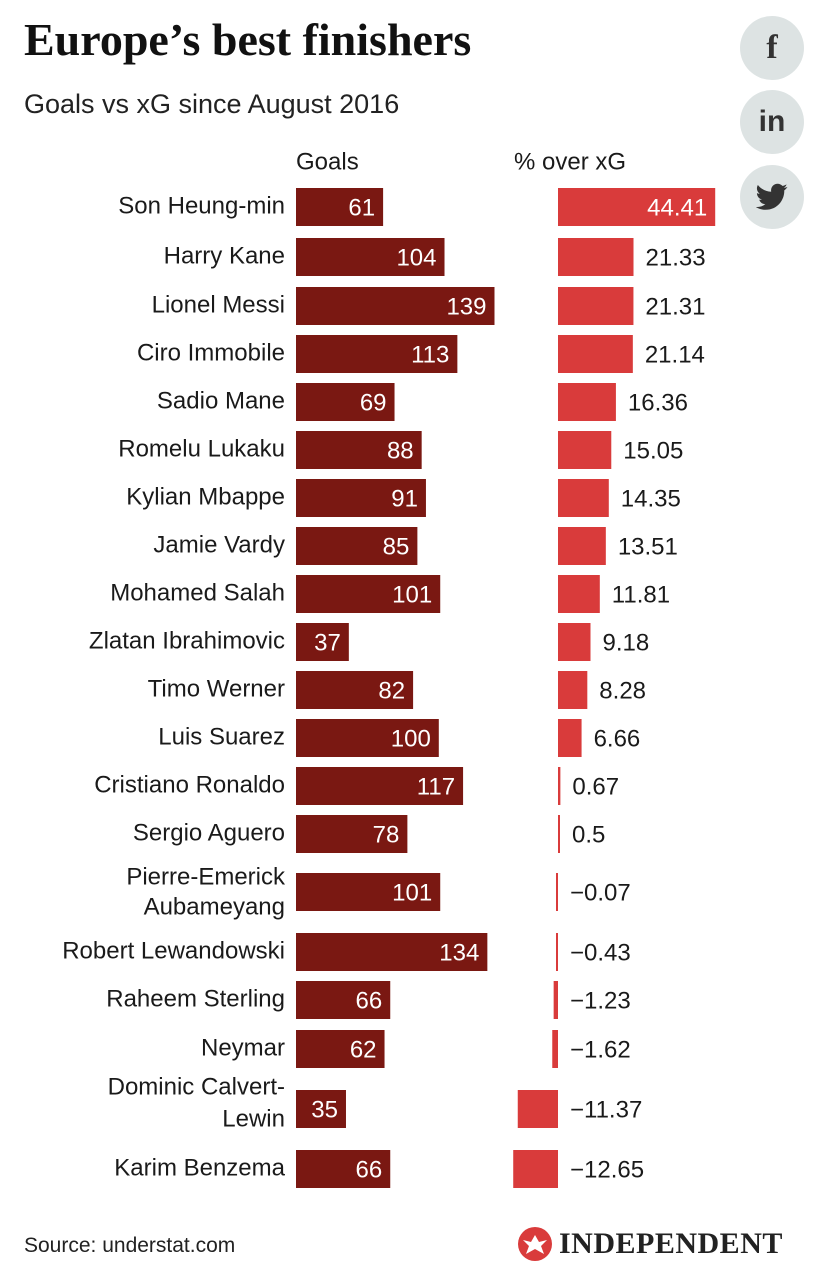 This screenshot has width=828, height=1271. I want to click on goals-value-label: 139, so click(466, 306).